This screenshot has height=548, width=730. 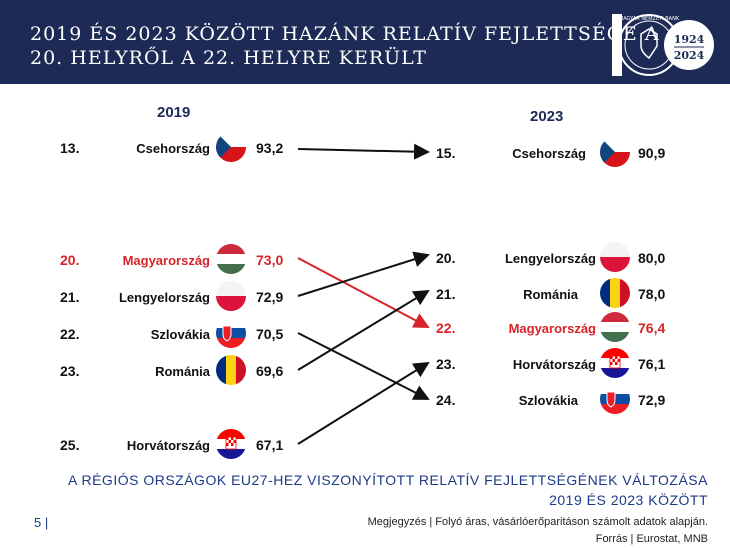 I want to click on arrow-czech, so click(x=363, y=151).